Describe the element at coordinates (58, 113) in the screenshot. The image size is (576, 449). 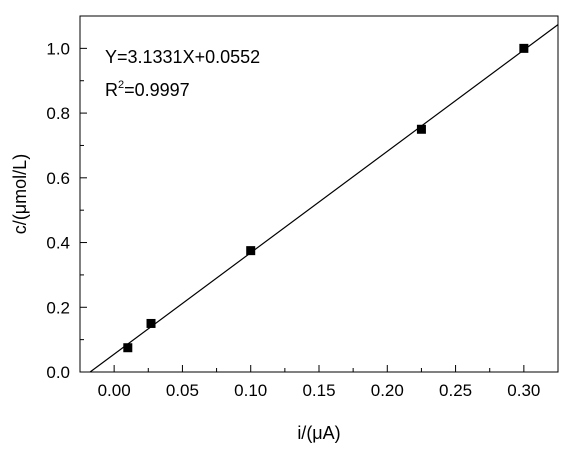
I see `y-tick-label: 0.8` at that location.